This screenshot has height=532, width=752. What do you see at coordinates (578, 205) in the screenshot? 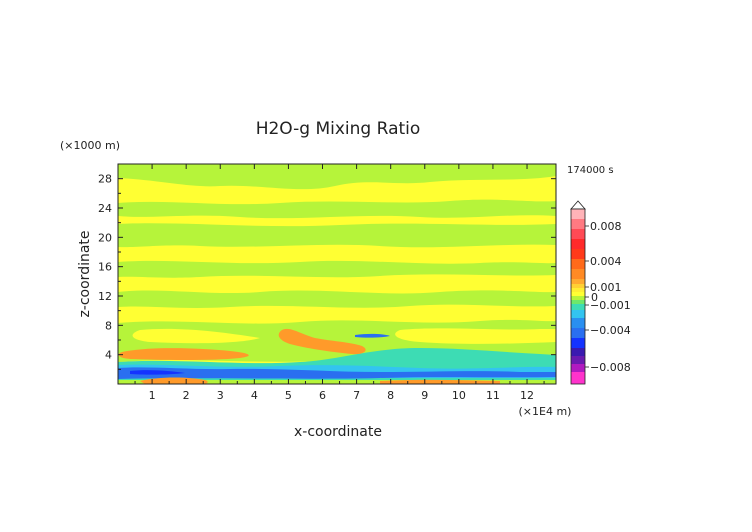
I see `colorbar-arrow` at bounding box center [578, 205].